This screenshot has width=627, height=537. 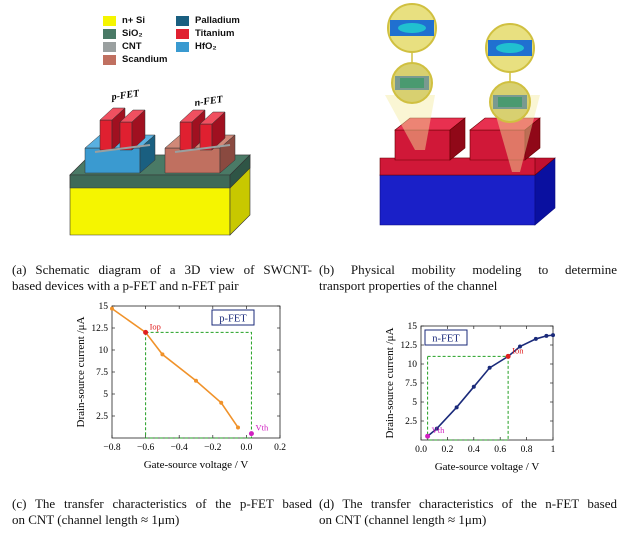 What do you see at coordinates (109, 59) in the screenshot?
I see `swatch-scandium` at bounding box center [109, 59].